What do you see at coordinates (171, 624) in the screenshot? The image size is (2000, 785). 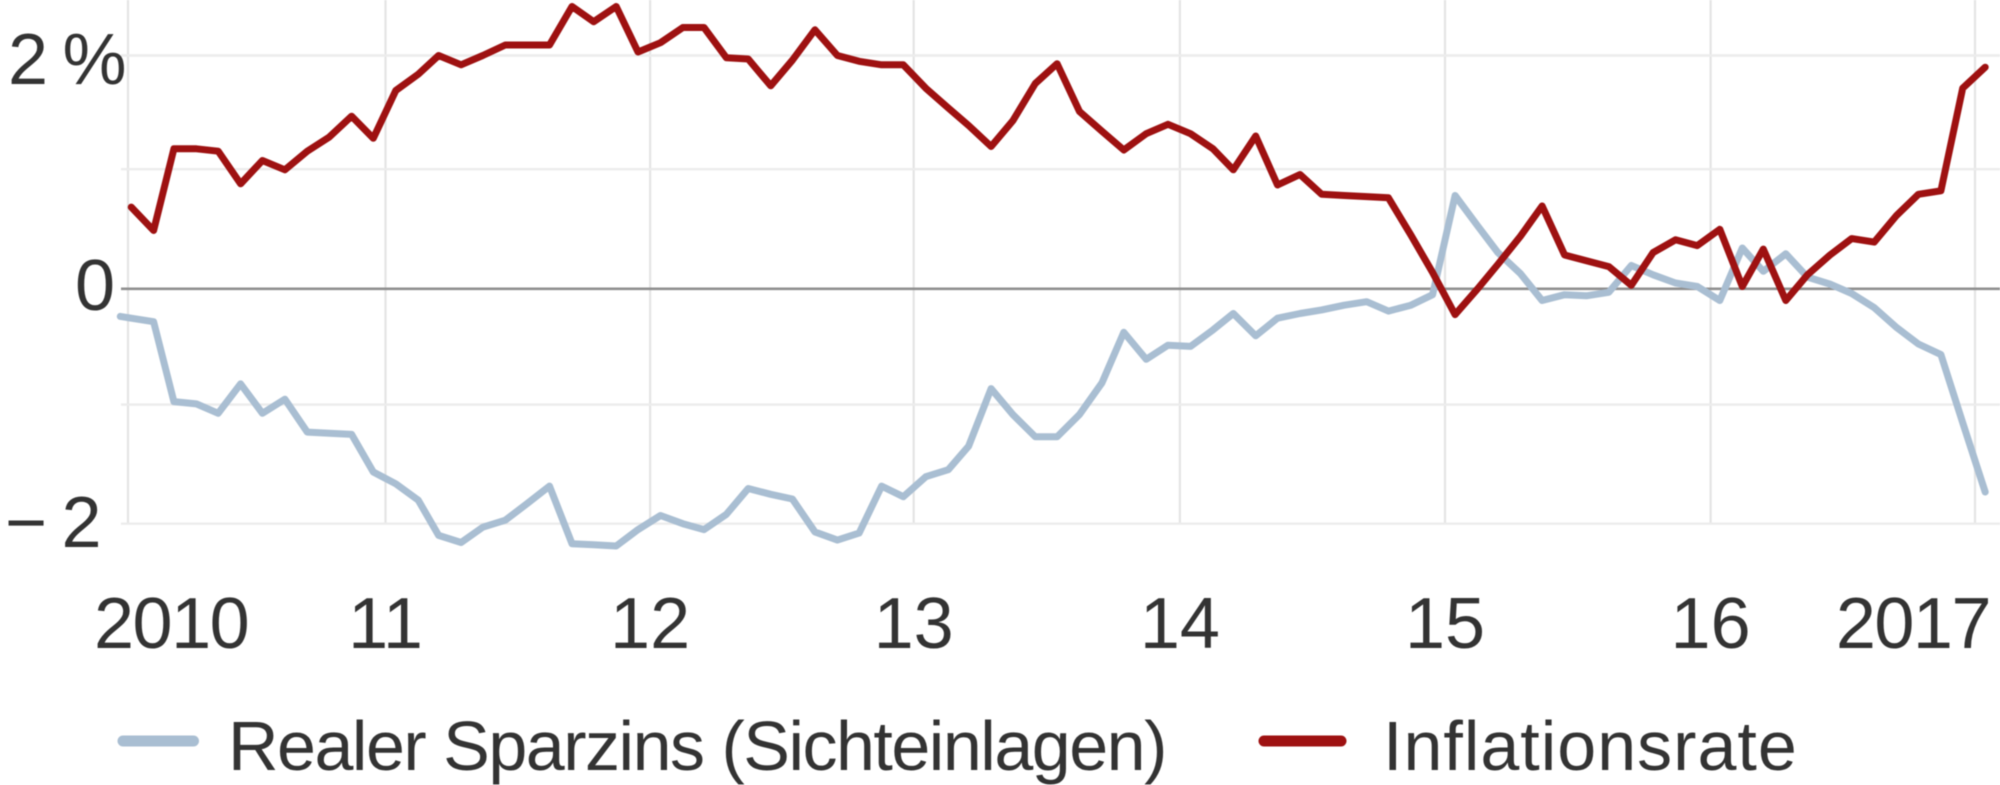 I see `svg-text: 2010` at bounding box center [171, 624].